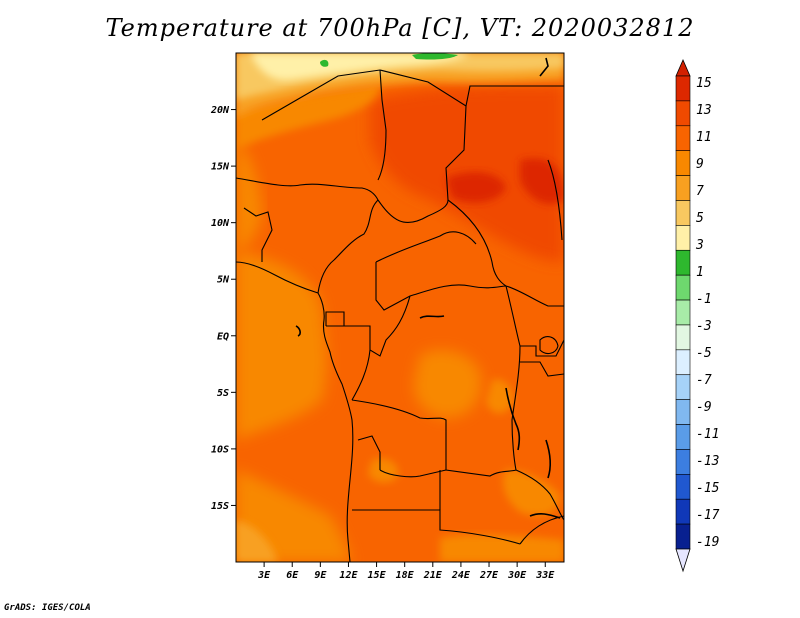 This screenshot has width=800, height=618. What do you see at coordinates (700, 164) in the screenshot?
I see `colorbar-label: 9` at bounding box center [700, 164].